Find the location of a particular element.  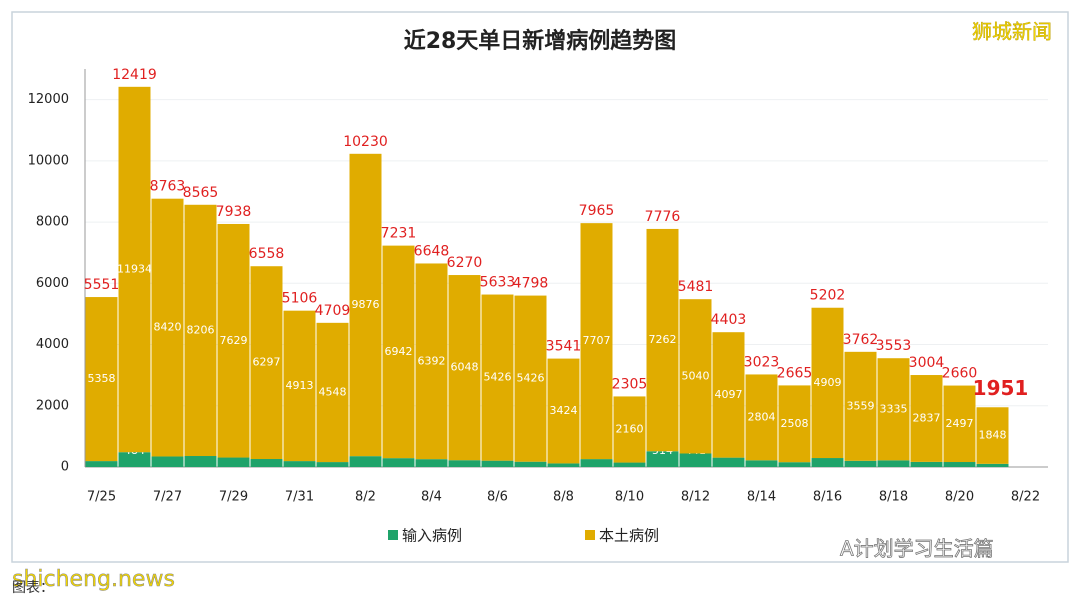

total-label: 3553 is located at coordinates (894, 346).